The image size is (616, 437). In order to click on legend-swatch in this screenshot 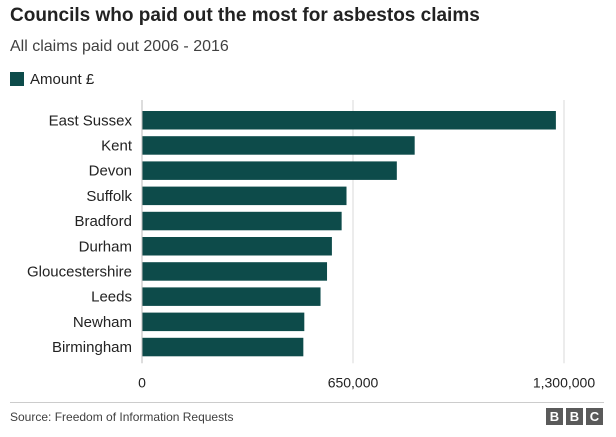, I will do `click(17, 79)`.